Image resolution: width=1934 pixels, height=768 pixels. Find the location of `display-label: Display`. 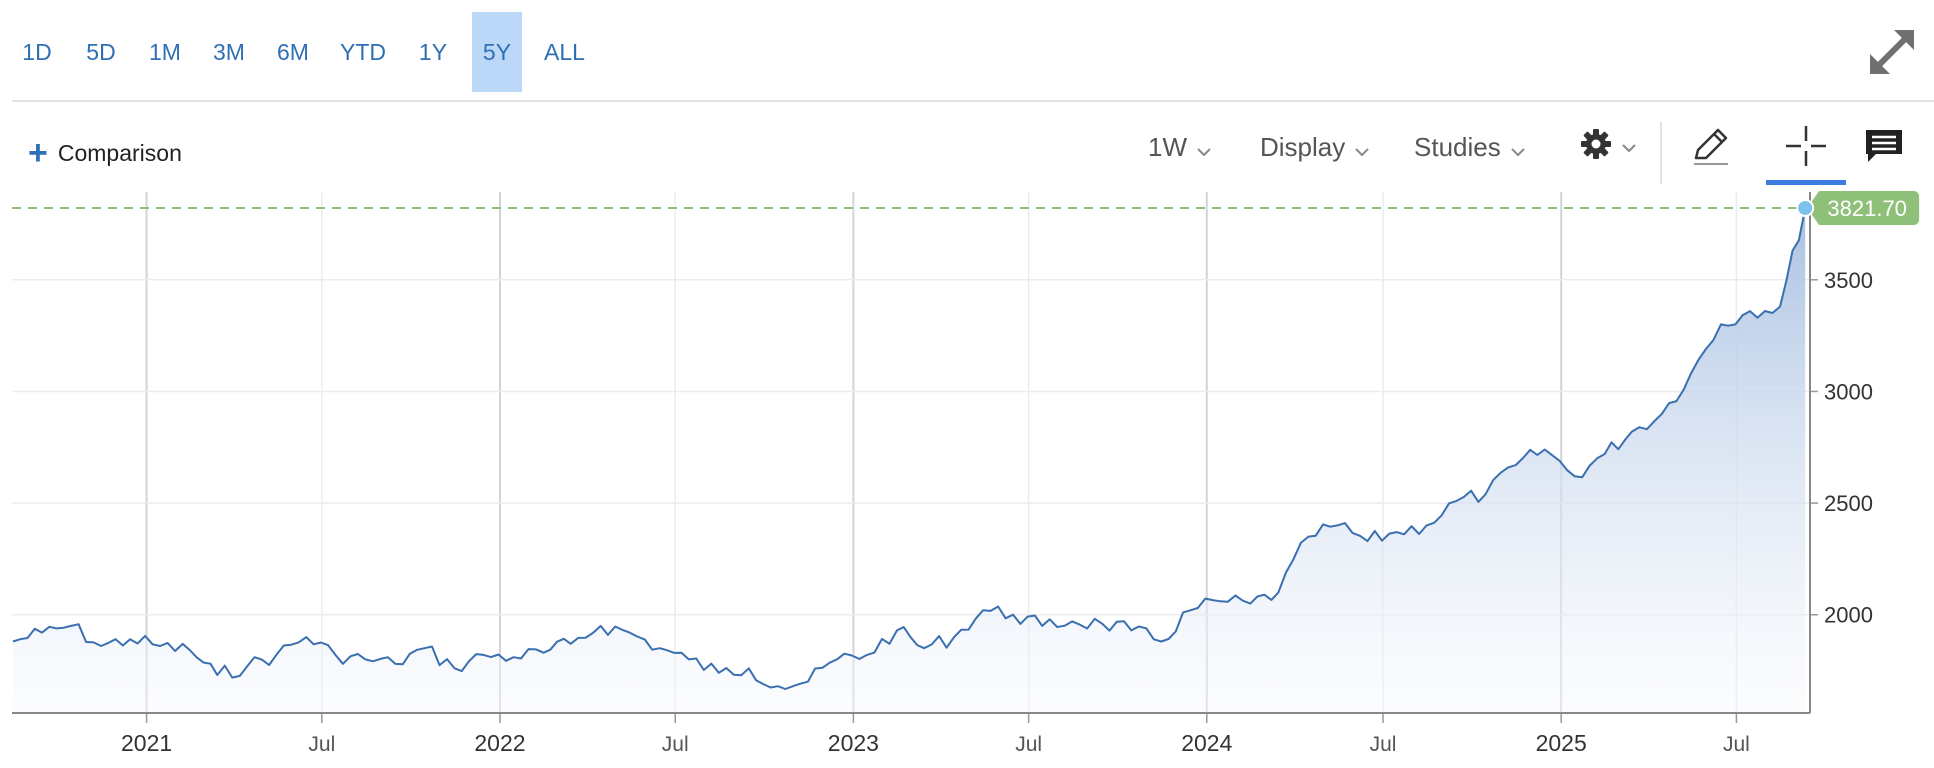

display-label: Display is located at coordinates (1303, 147).